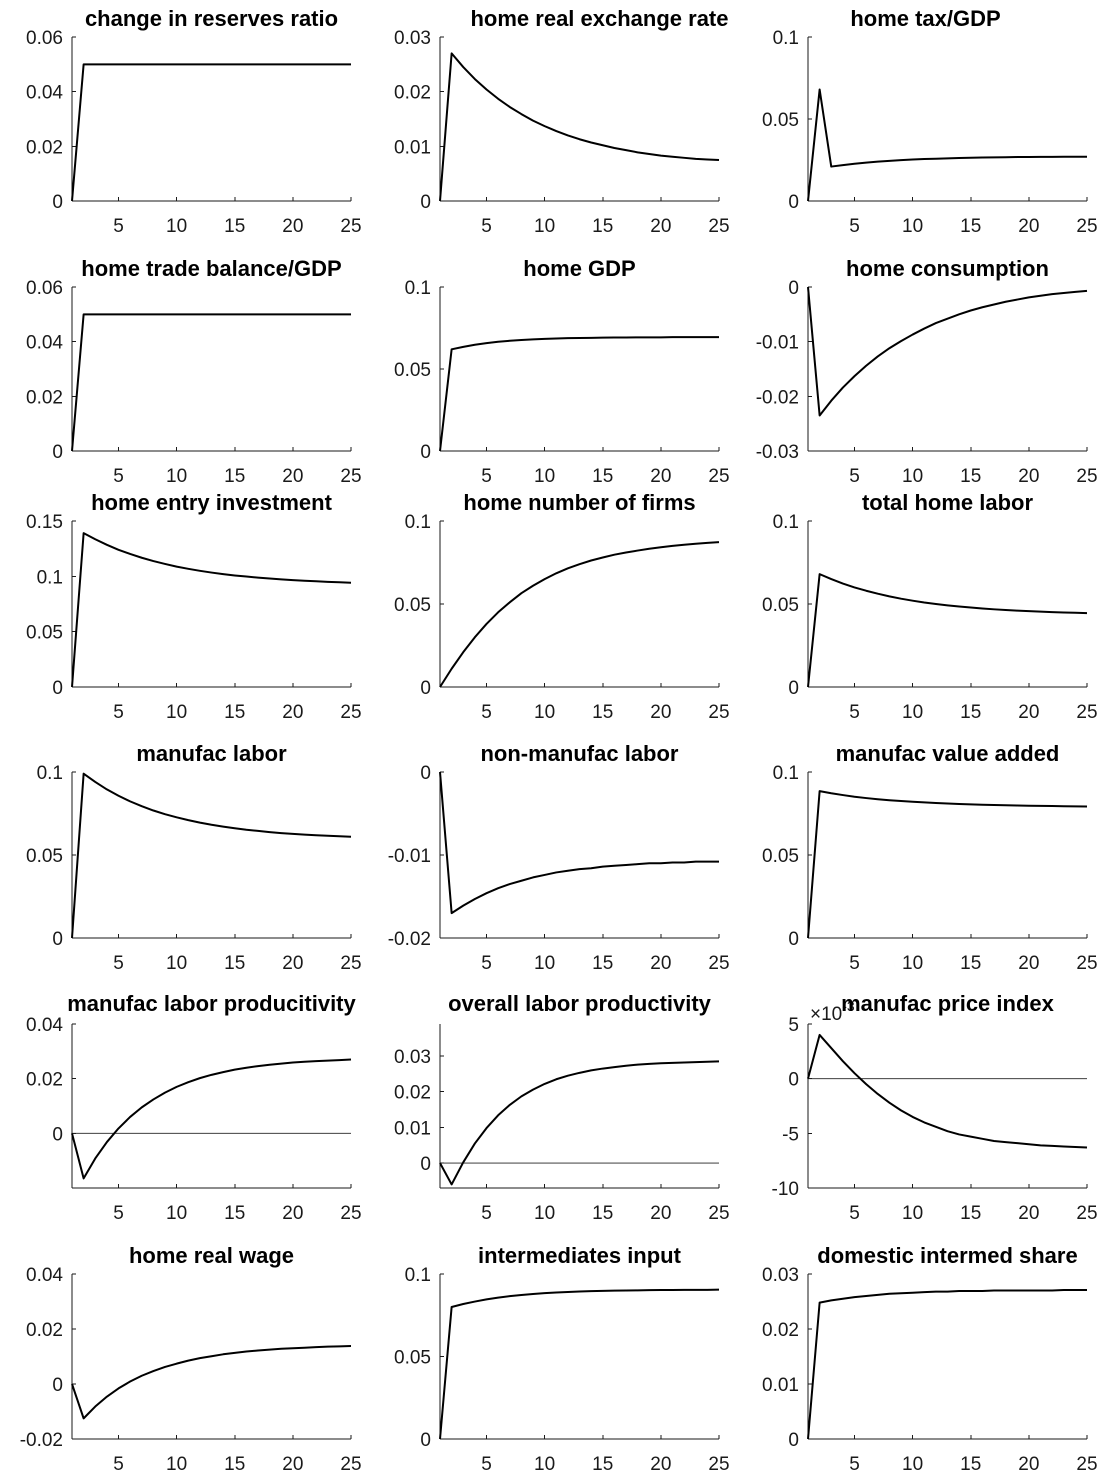  What do you see at coordinates (194, 857) in the screenshot?
I see `subplot-10: 0 0.05 0.1 5 10 15 20 25 manufac labor` at bounding box center [194, 857].